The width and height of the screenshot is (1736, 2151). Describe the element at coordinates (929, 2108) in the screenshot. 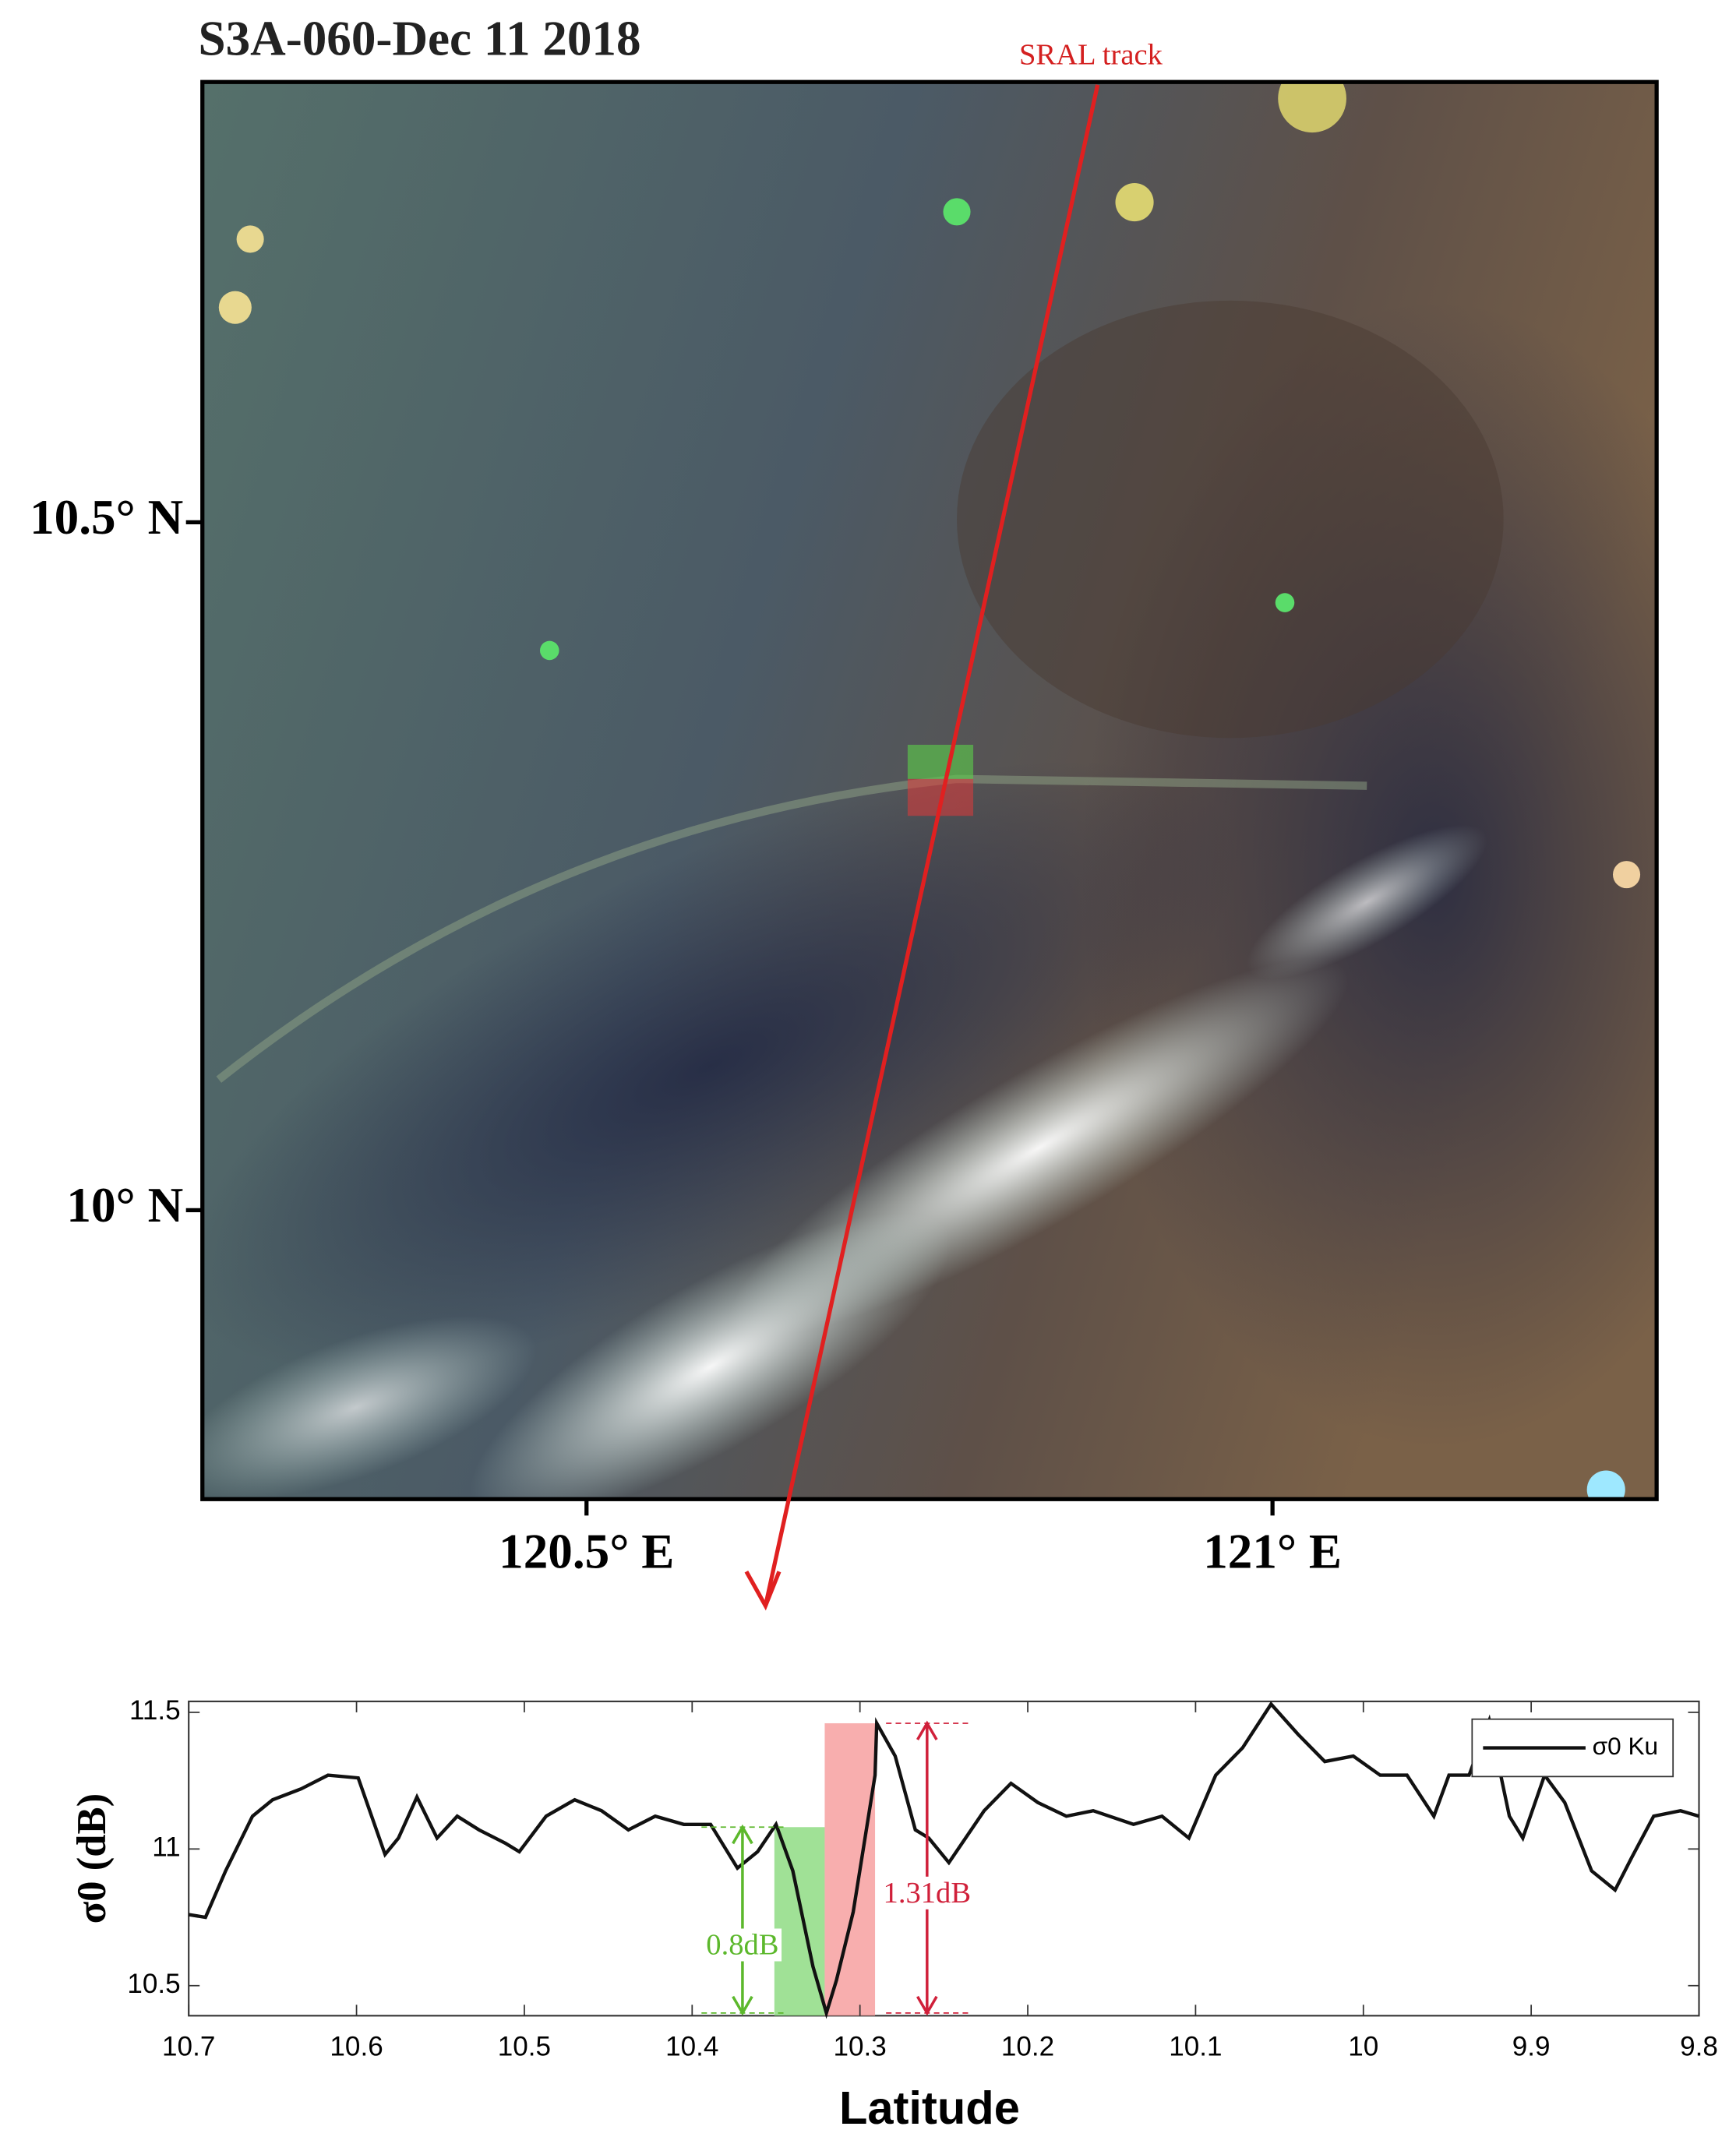

I see `x-axis-label: Latitude` at that location.